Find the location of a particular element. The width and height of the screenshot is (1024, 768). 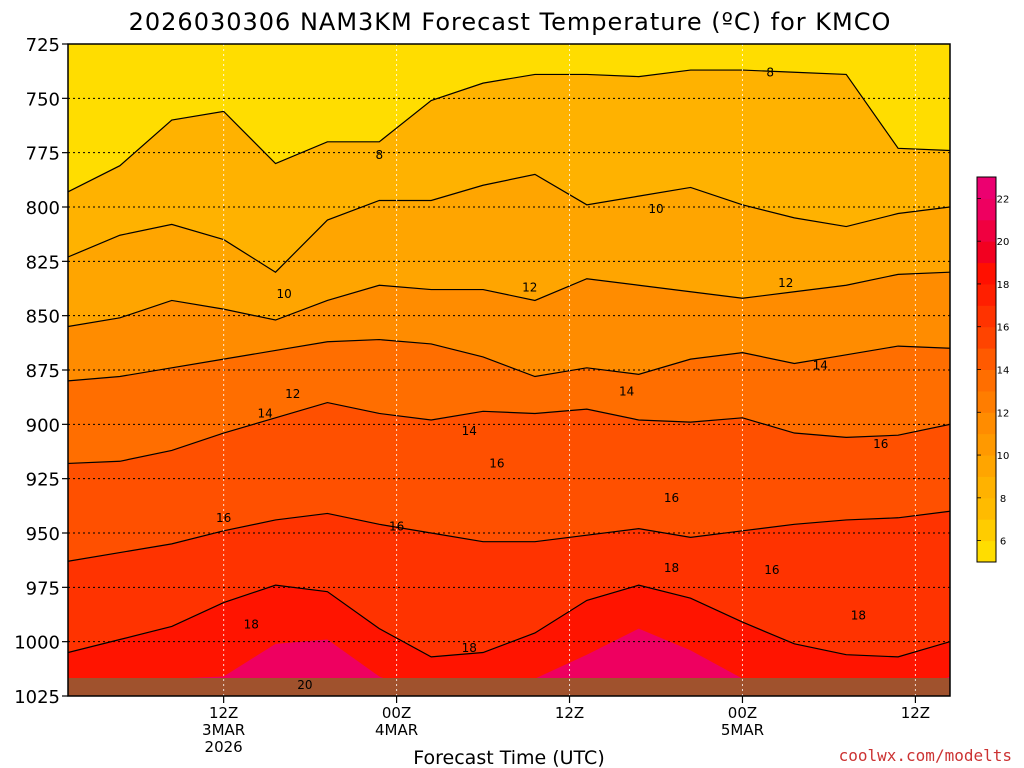

y-tick-label-900: 900 is located at coordinates (43, 425).